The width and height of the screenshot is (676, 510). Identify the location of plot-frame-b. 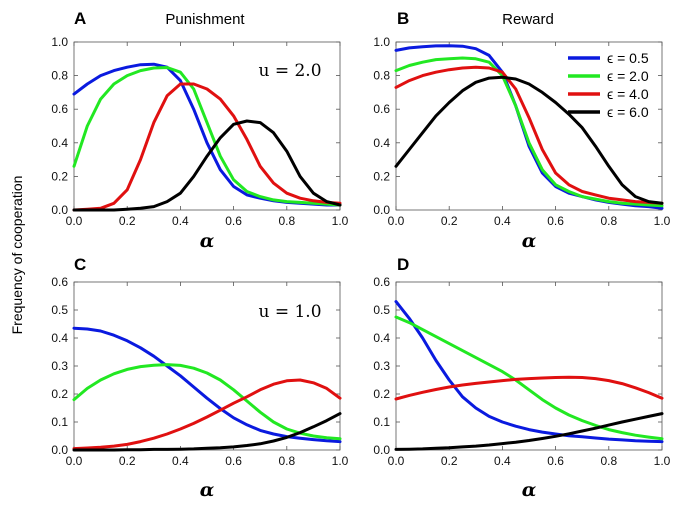
(529, 126).